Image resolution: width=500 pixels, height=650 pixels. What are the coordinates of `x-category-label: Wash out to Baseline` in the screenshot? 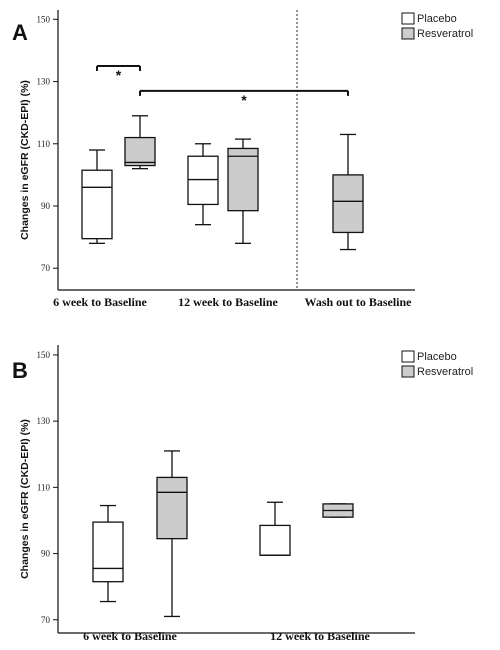 It's located at (358, 302).